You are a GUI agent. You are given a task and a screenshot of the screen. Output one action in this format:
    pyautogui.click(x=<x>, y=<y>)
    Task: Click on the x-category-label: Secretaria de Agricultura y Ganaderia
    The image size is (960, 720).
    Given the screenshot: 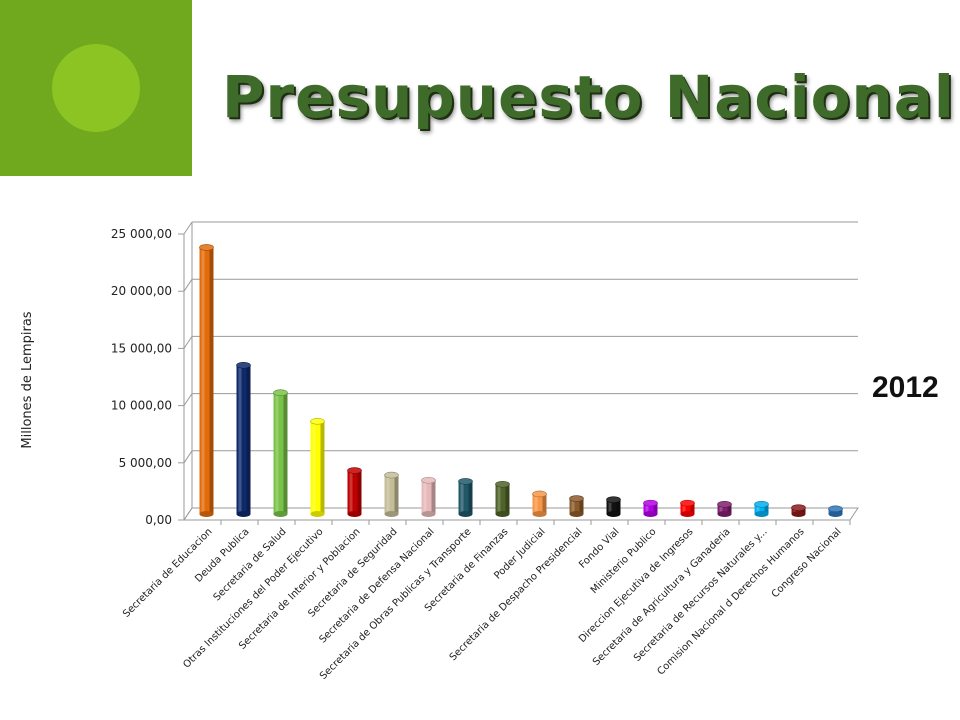 What is the action you would take?
    pyautogui.click(x=662, y=597)
    